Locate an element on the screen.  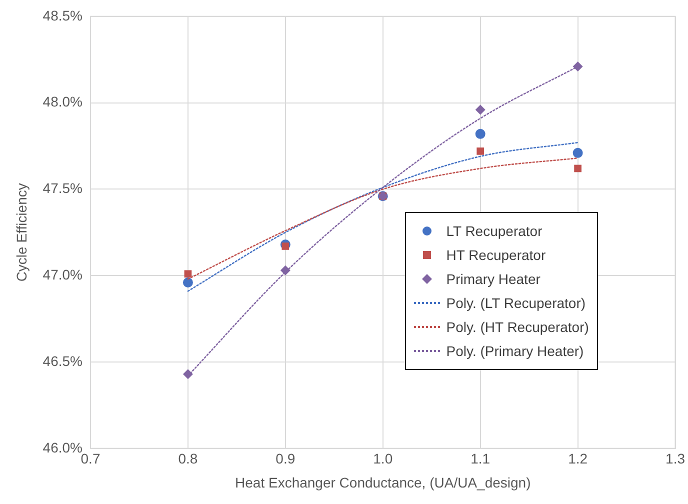
x-tick-label: 0.9 is located at coordinates (286, 458).